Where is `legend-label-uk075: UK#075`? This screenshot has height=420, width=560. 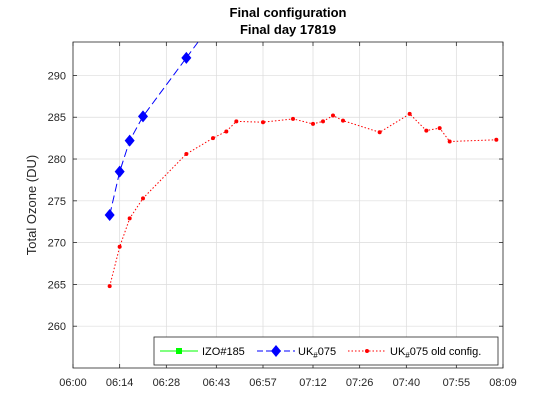
legend-label-uk075: UK#075 is located at coordinates (317, 353).